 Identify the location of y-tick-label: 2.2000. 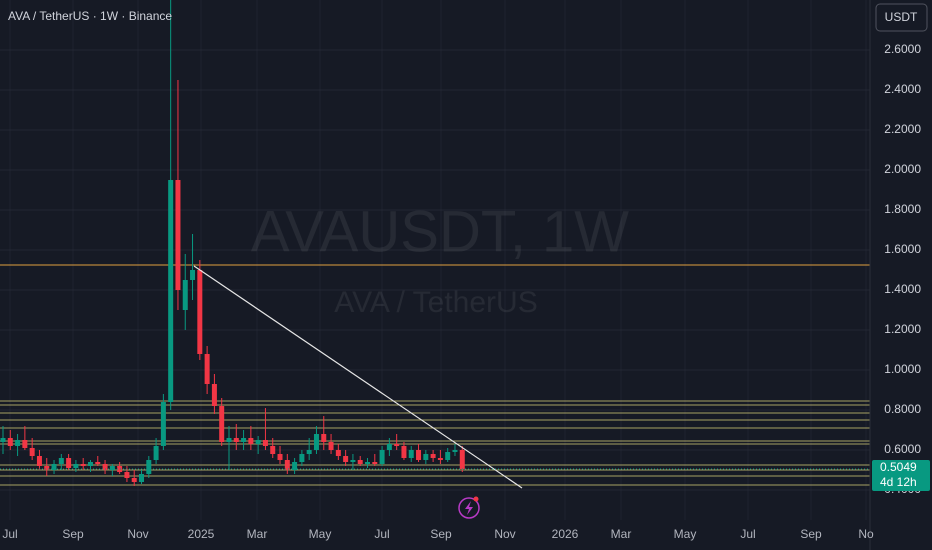
(902, 129).